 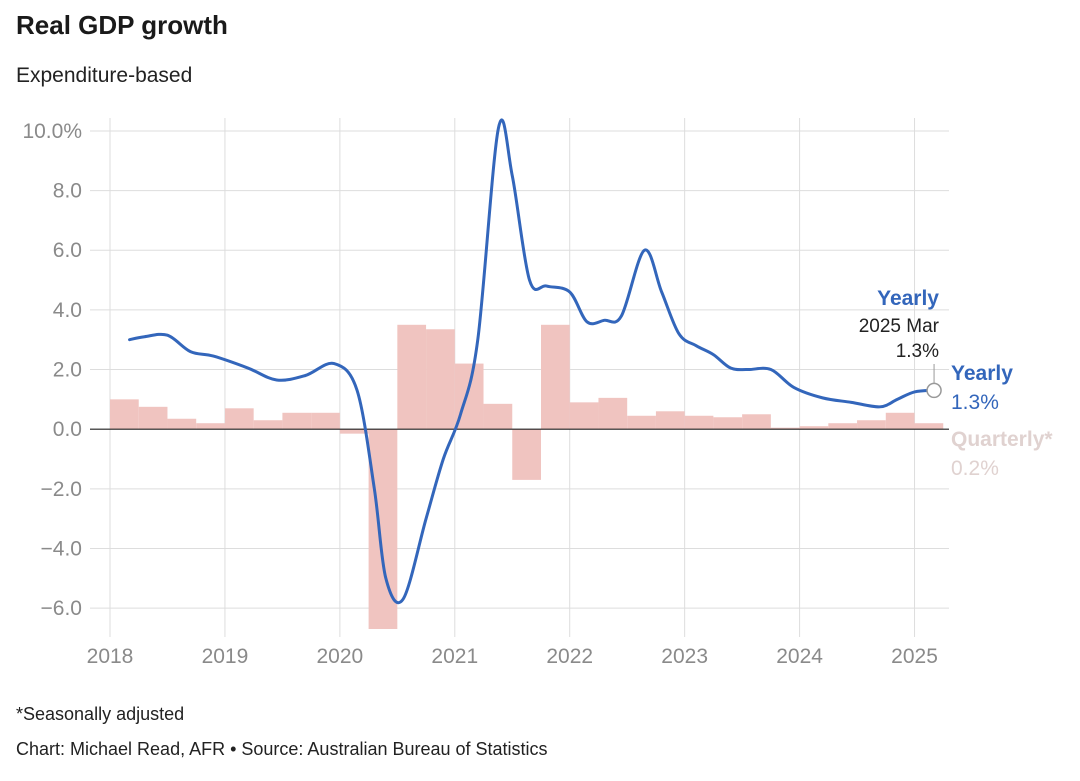 What do you see at coordinates (908, 298) in the screenshot?
I see `tooltip-series-name: Yearly` at bounding box center [908, 298].